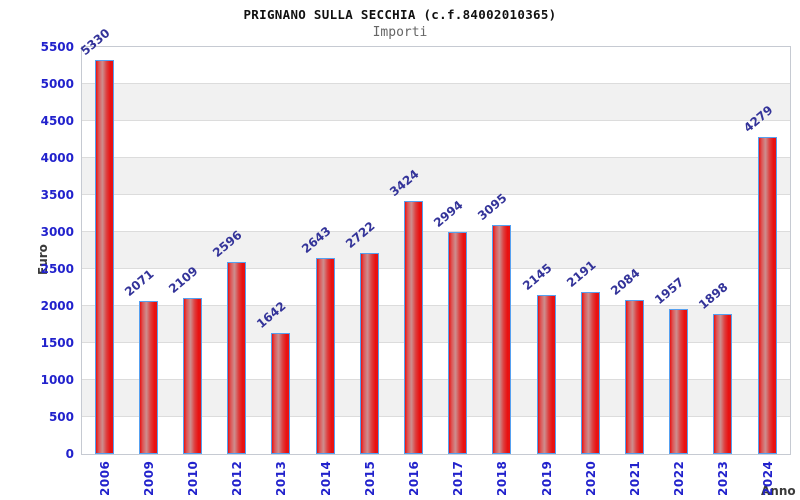 The image size is (800, 500). What do you see at coordinates (57, 84) in the screenshot?
I see `y-tick-label: 5000` at bounding box center [57, 84].